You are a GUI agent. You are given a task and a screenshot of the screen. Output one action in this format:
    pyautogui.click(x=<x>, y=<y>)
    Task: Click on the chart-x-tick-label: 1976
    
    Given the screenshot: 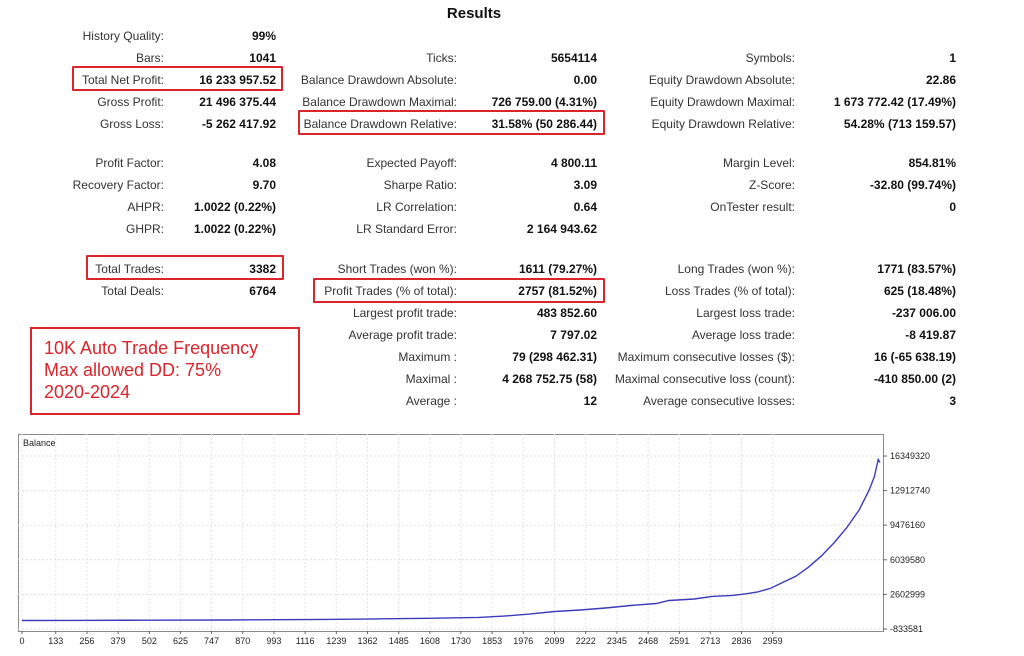 What is the action you would take?
    pyautogui.click(x=523, y=641)
    